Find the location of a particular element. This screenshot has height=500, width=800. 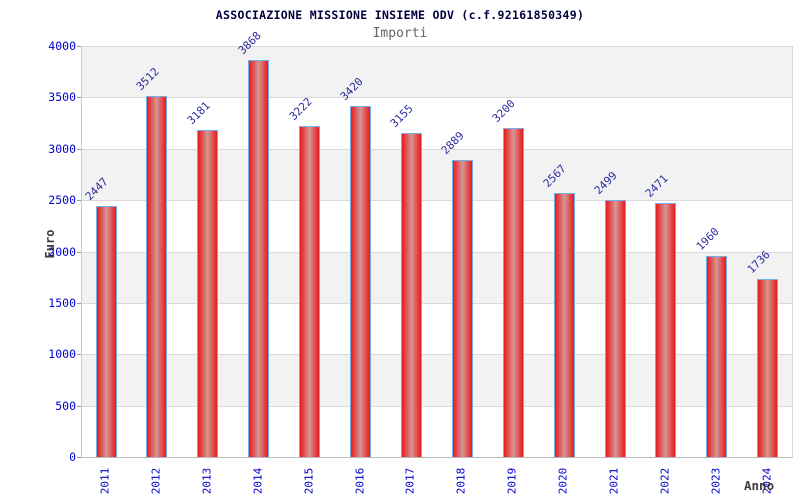

bar-2019 is located at coordinates (513, 292).